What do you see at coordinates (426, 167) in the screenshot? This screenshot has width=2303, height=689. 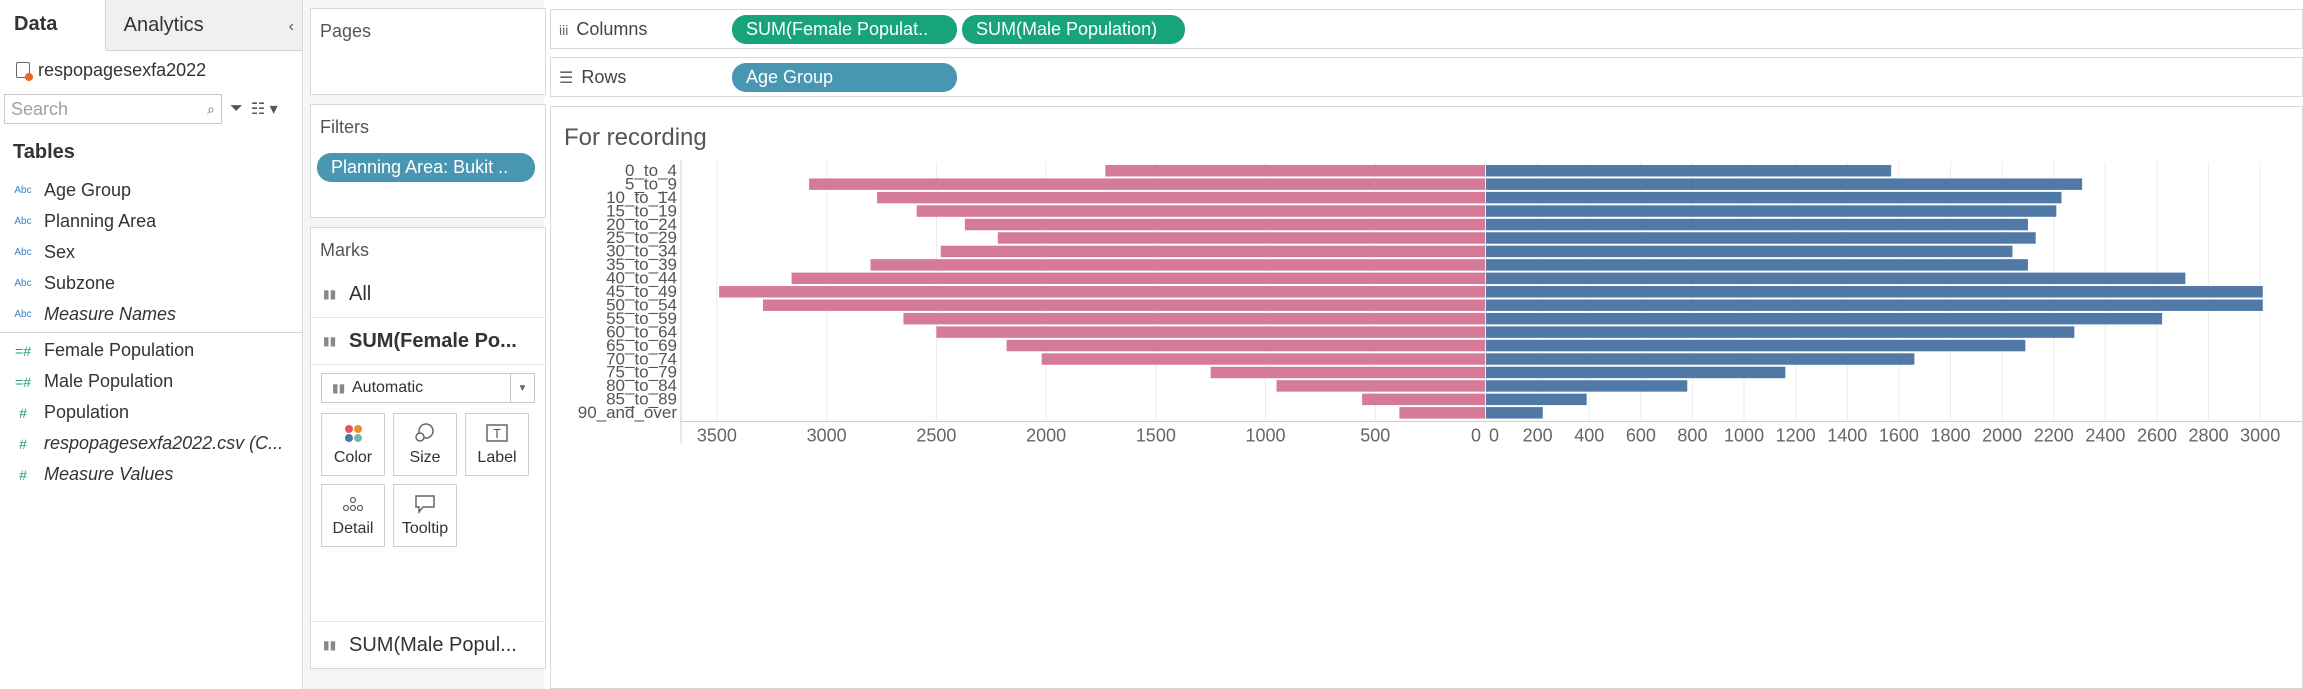 I see `filter-pill-planning-area: Planning Area: Bukit ..` at bounding box center [426, 167].